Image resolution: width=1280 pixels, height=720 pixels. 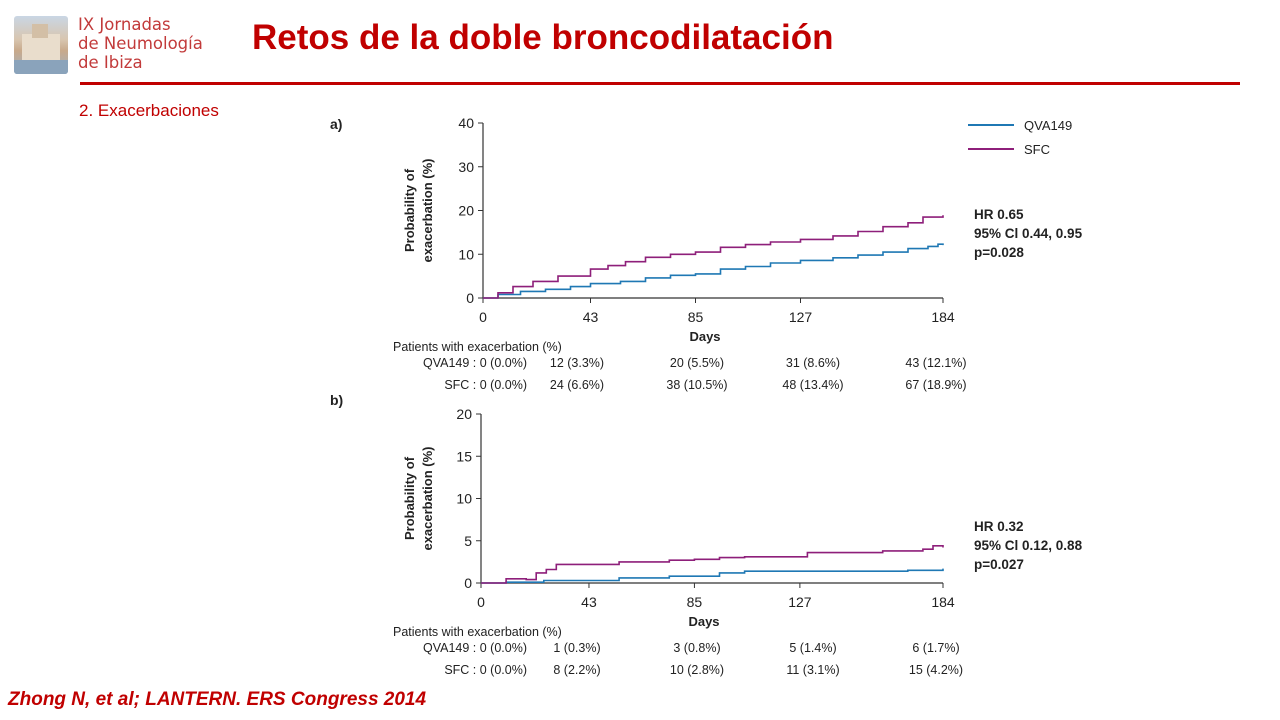 I want to click on panel-b-table-row-label: SFC : 0 (0.0%), so click(x=485, y=670).